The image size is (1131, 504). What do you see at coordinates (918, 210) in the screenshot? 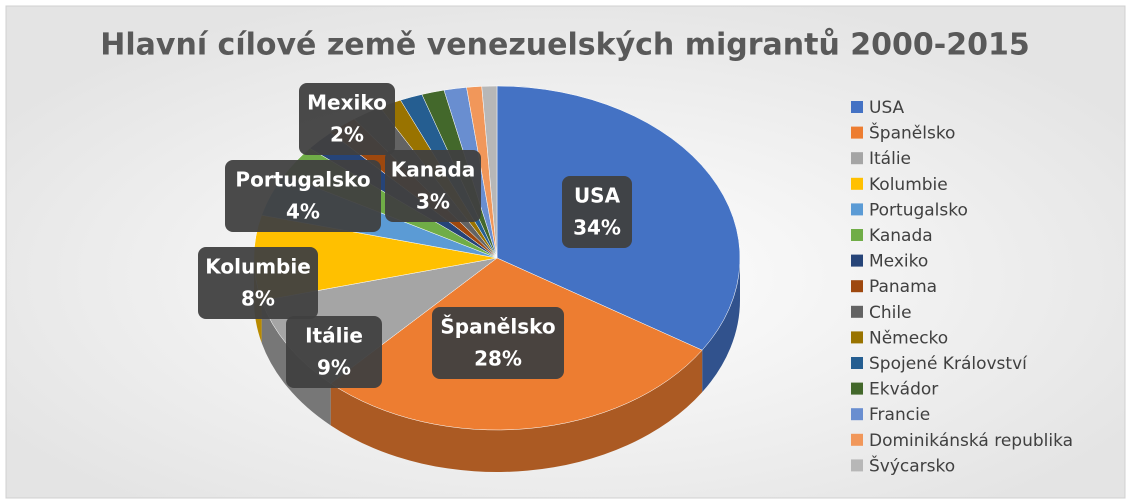
I see `legend-label: Portugalsko` at bounding box center [918, 210].